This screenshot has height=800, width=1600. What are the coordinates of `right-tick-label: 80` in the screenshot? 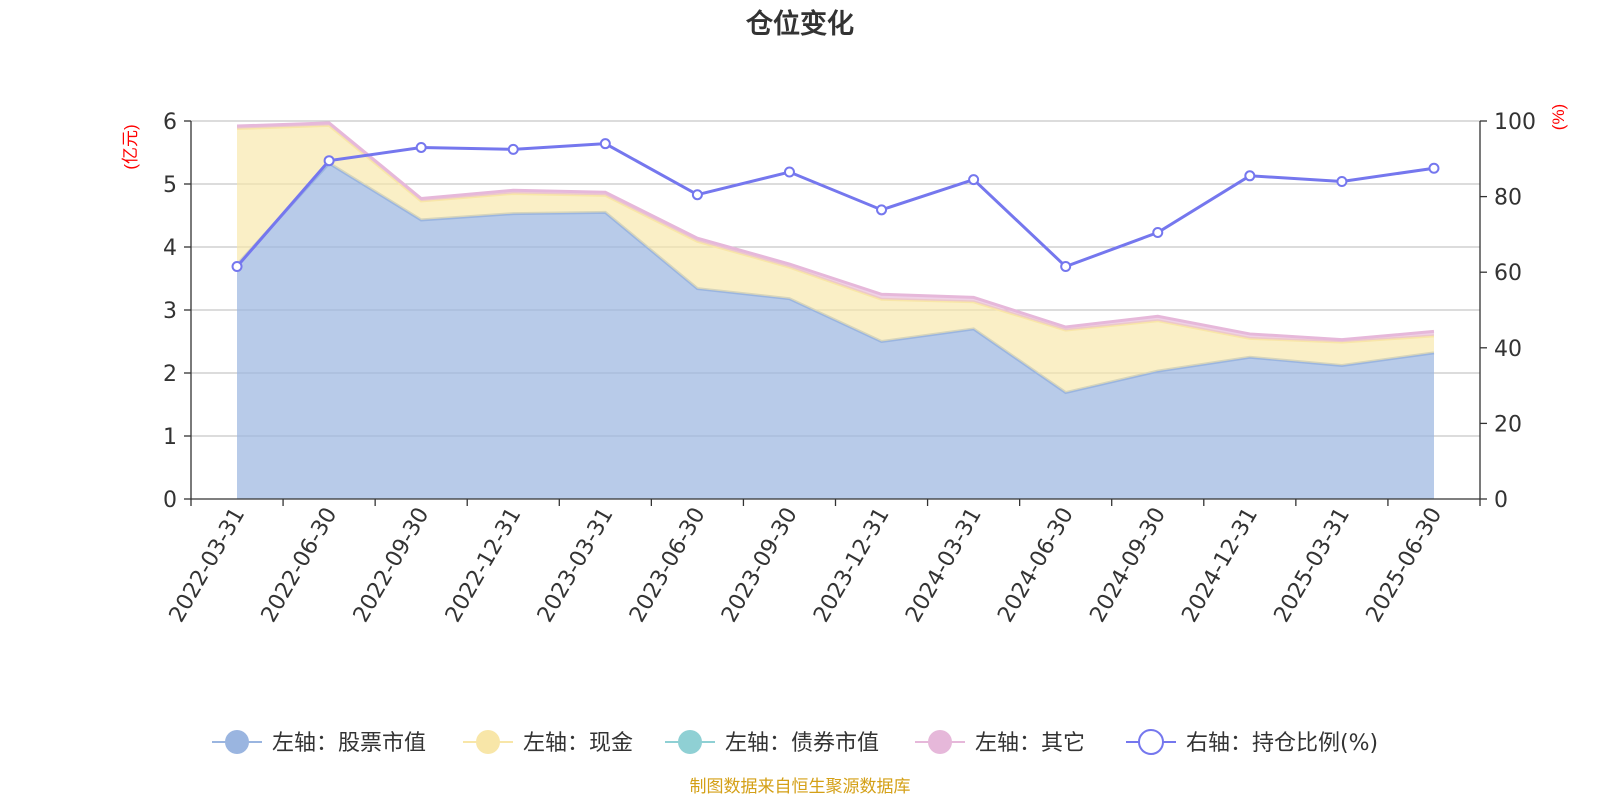 It's located at (1508, 198).